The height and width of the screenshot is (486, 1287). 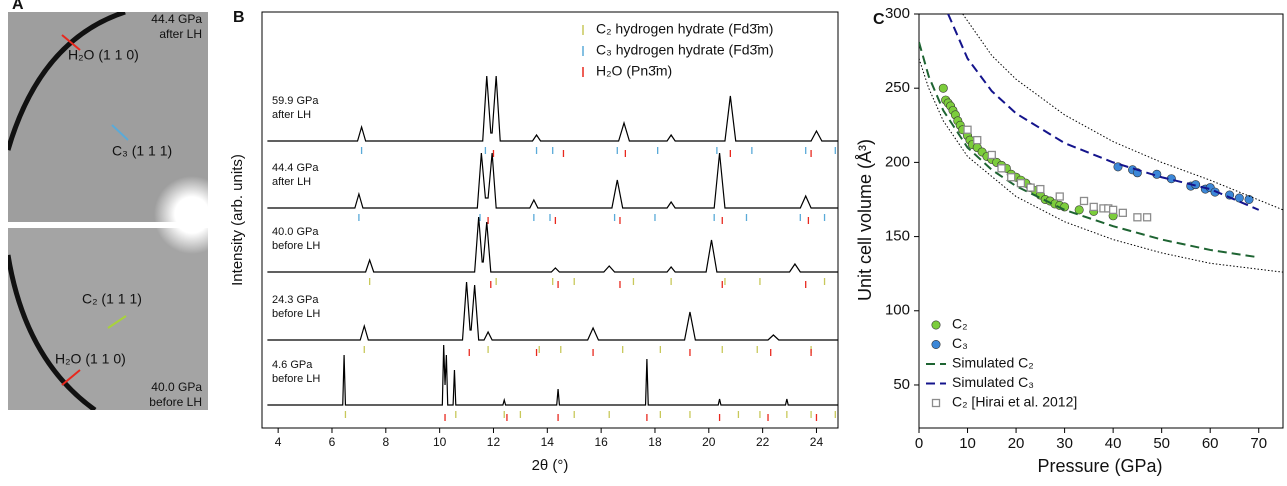 I want to click on pattern-label: 4.6 GPa, so click(x=292, y=365).